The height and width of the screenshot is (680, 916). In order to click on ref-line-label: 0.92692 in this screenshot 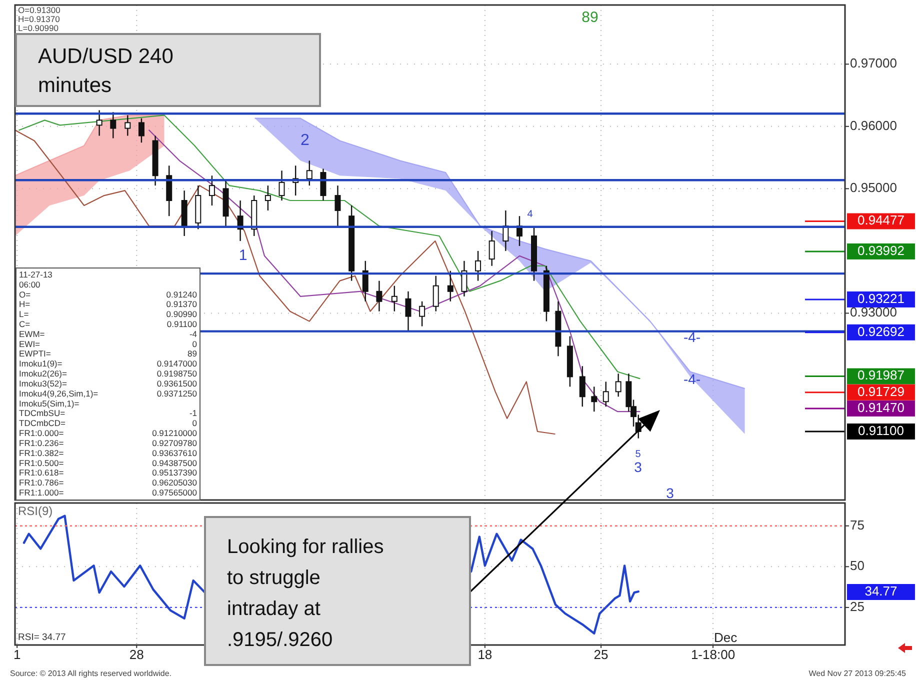, I will do `click(881, 331)`.